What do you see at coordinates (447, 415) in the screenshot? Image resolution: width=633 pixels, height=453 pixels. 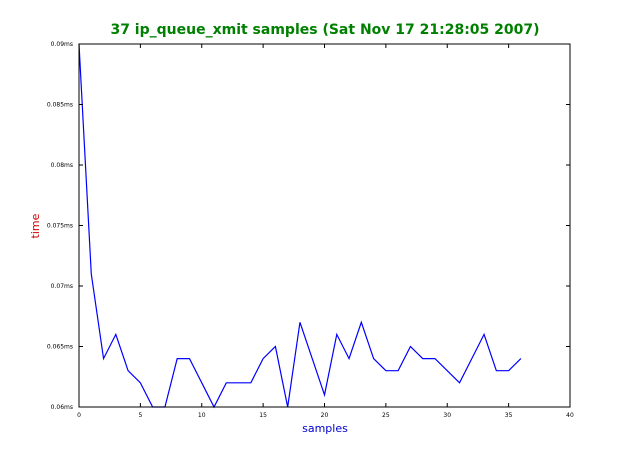 I see `x-tick-label: 30` at bounding box center [447, 415].